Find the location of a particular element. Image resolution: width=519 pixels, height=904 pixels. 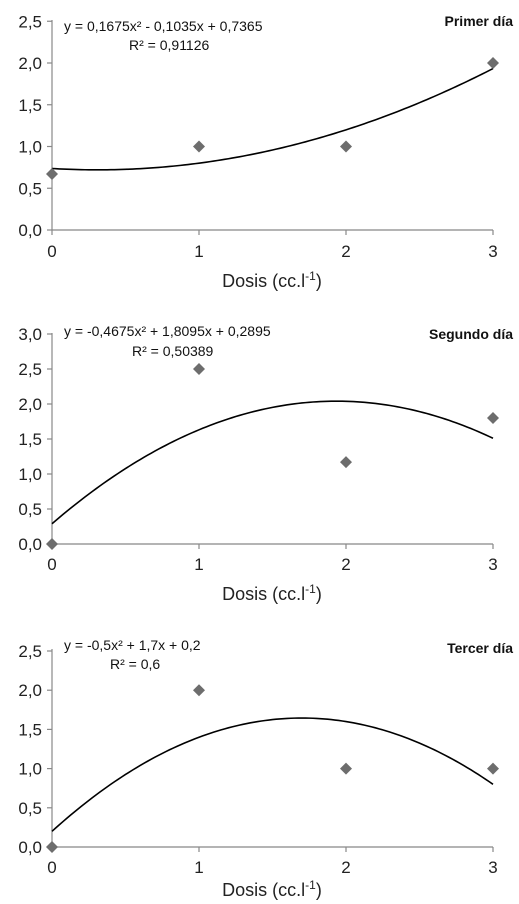

y-tick-label: 3,0 is located at coordinates (30, 334).